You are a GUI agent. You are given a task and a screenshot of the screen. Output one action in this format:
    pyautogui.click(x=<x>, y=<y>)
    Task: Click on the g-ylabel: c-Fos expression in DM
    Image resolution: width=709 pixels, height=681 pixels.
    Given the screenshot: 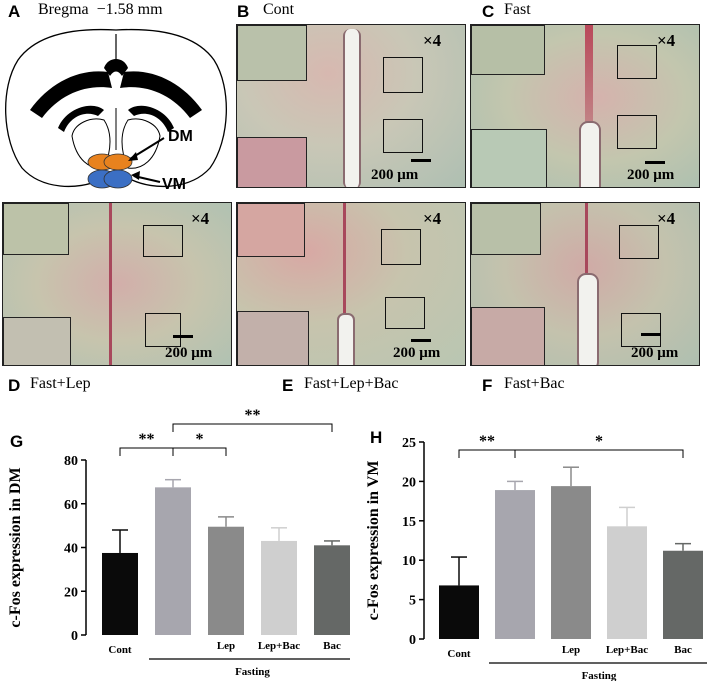 What is the action you would take?
    pyautogui.click(x=15, y=547)
    